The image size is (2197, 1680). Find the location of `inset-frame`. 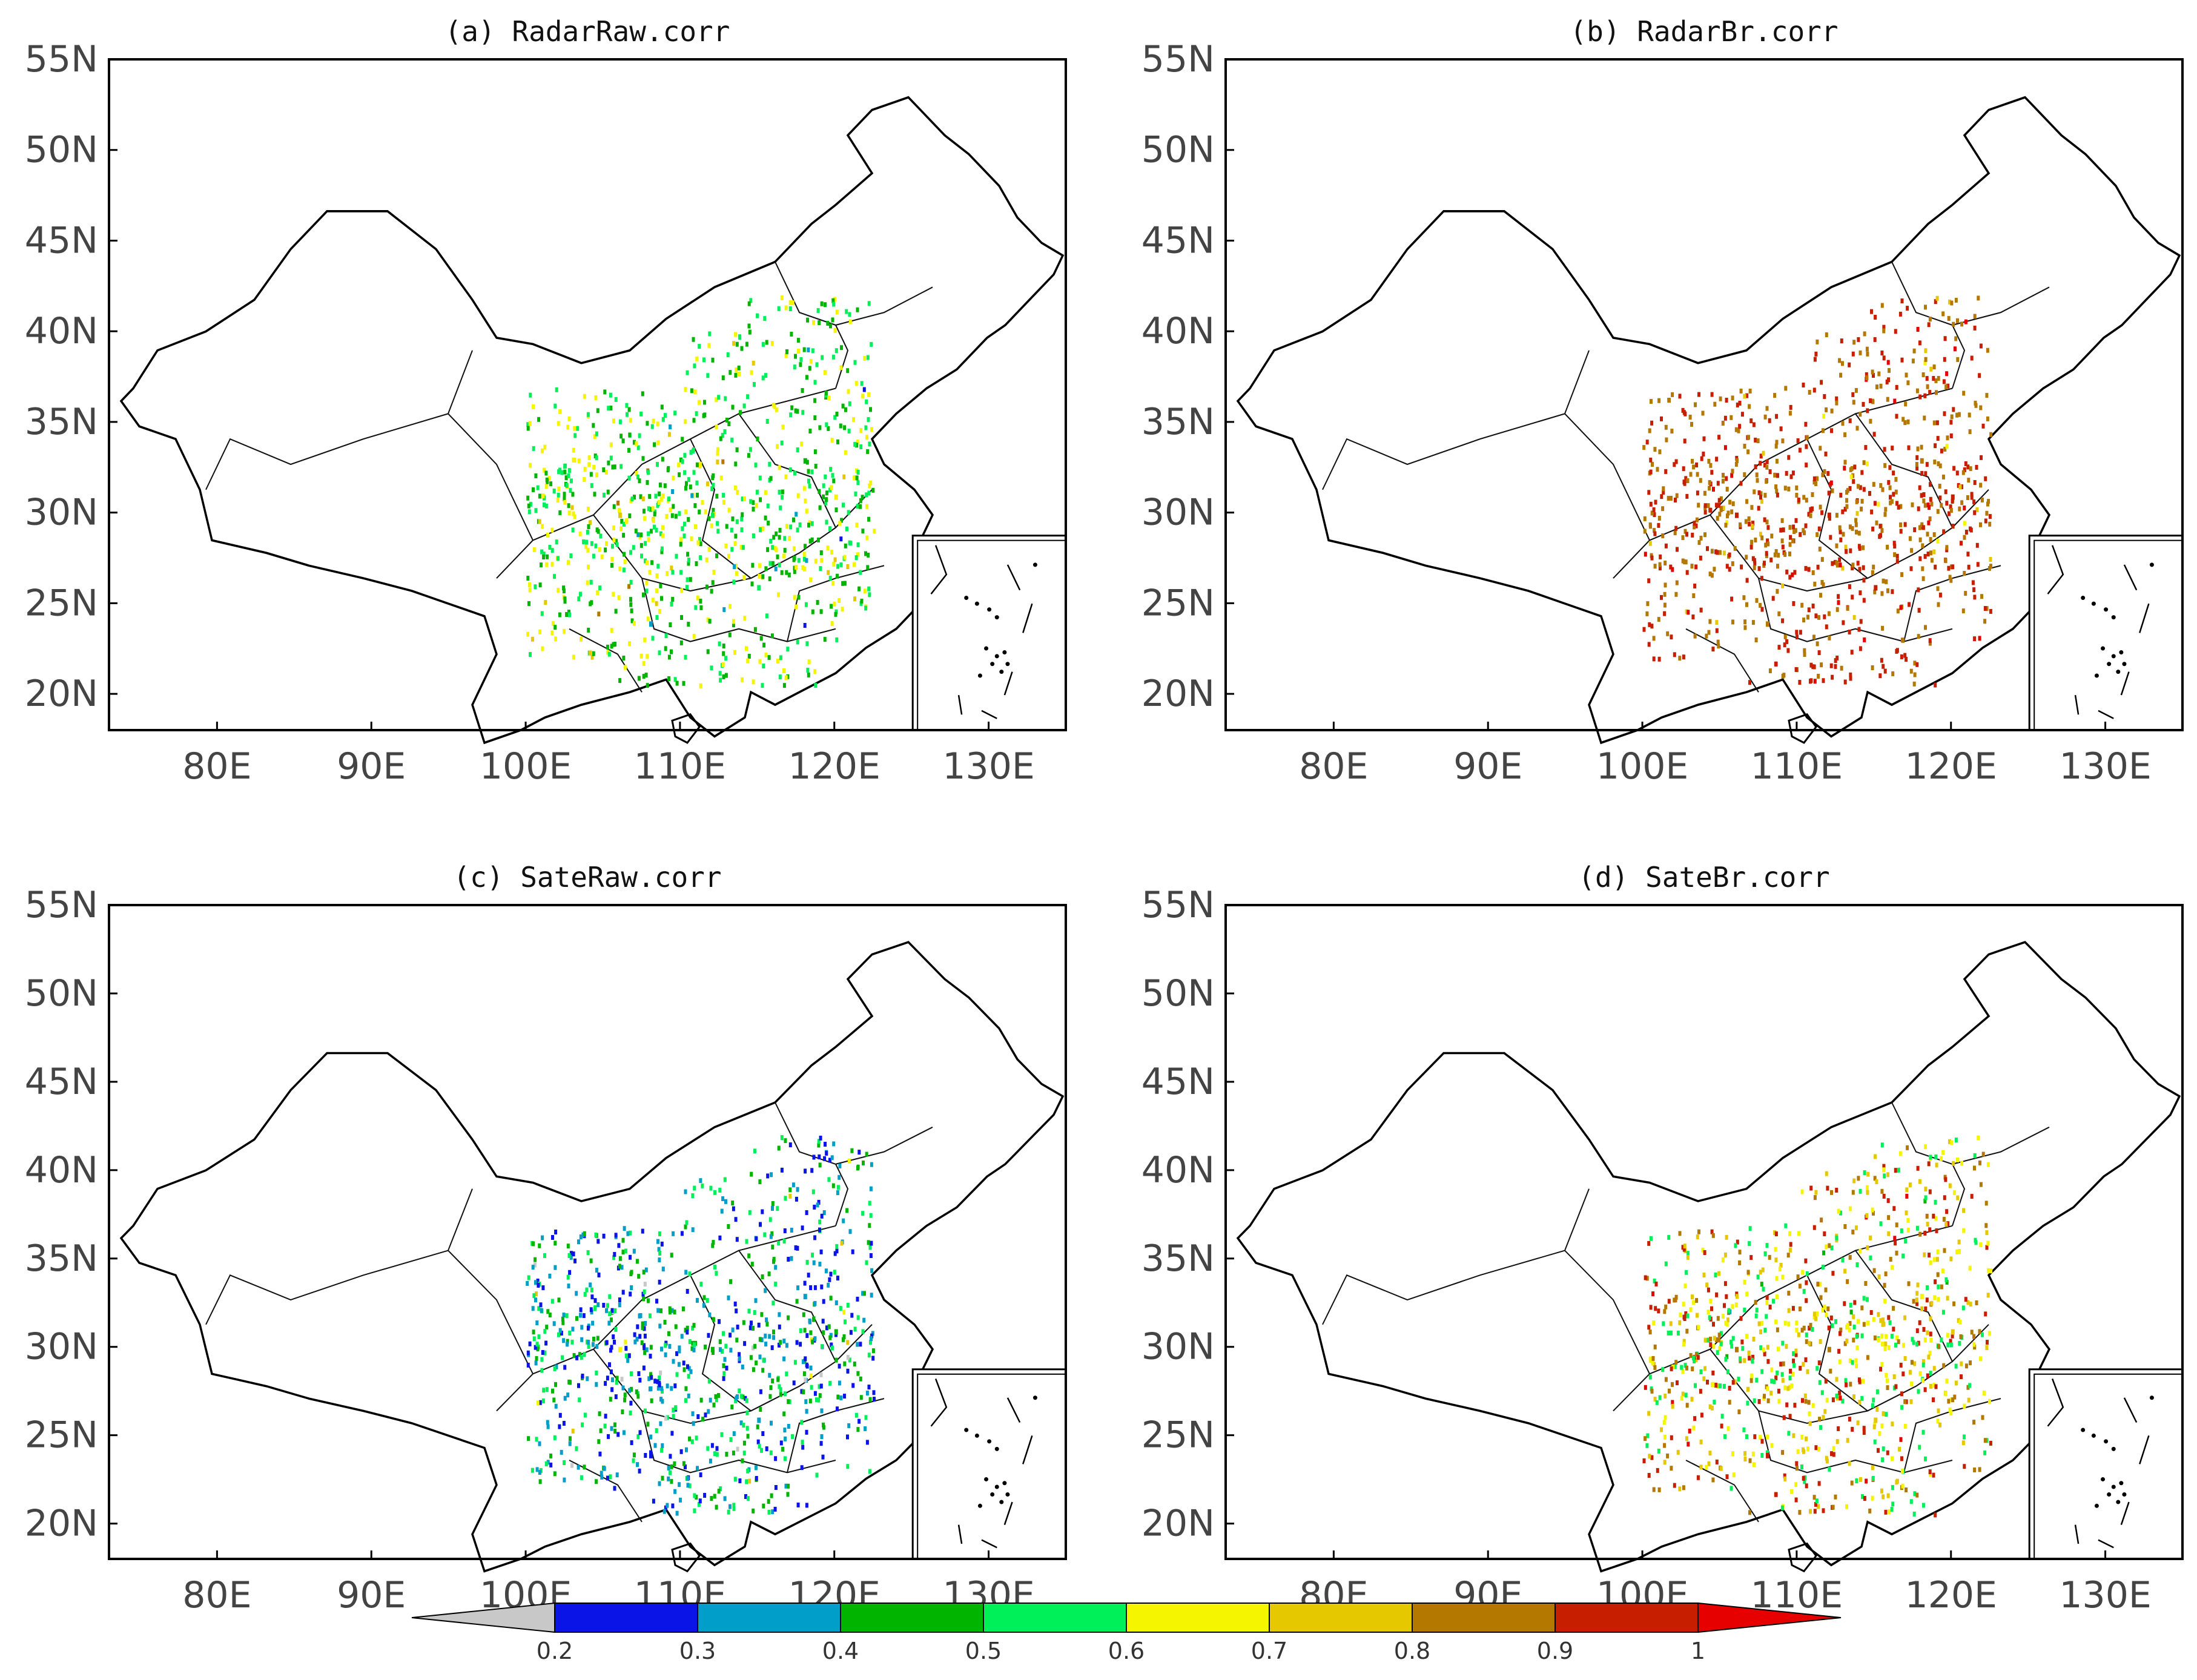

inset-frame is located at coordinates (2106, 633).